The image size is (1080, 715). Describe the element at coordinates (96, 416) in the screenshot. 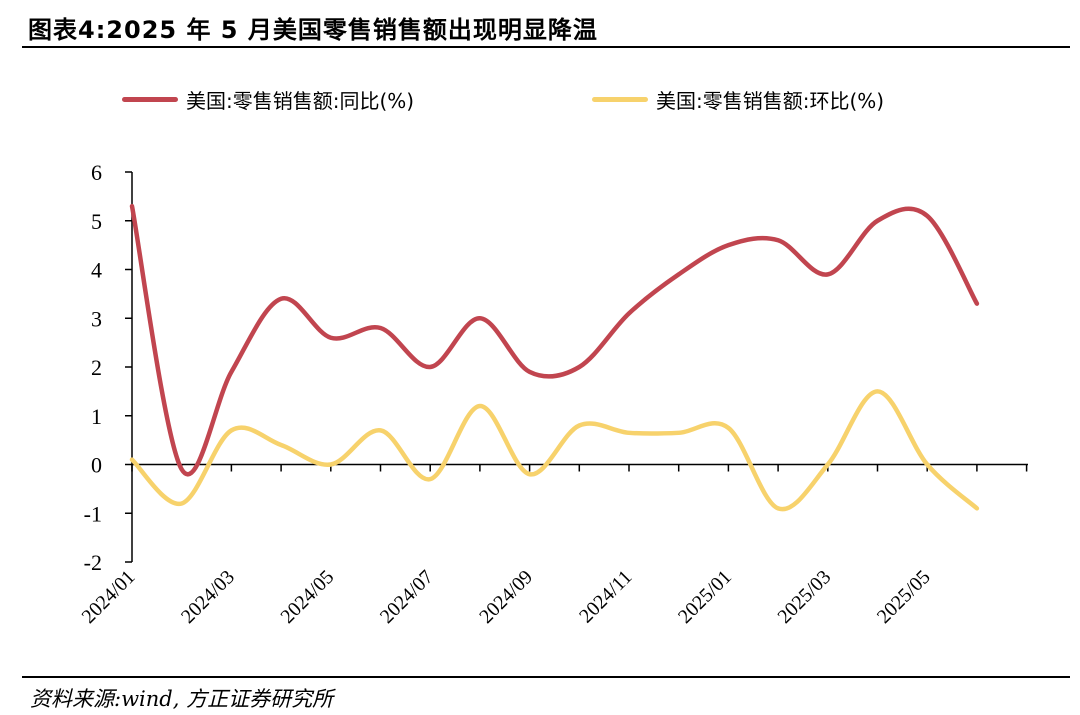

I see `y-tick-label: 1` at that location.